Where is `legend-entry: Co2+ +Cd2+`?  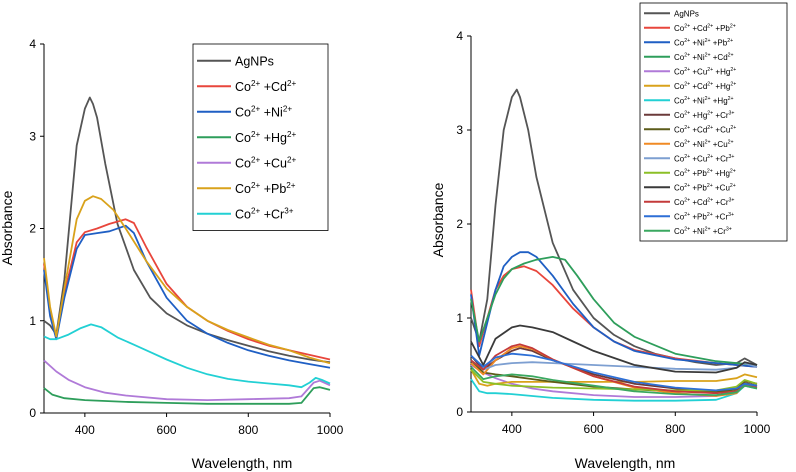 legend-entry: Co2+ +Cd2+ is located at coordinates (266, 86).